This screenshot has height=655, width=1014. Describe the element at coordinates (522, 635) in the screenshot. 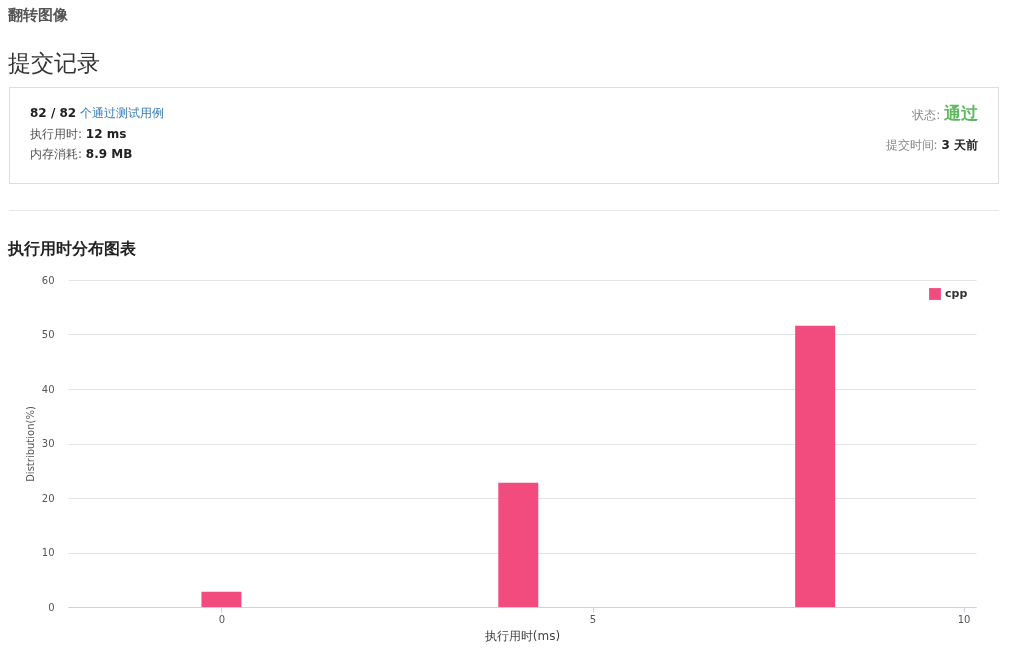

I see `x-axis-title: 执行用时(ms)` at that location.